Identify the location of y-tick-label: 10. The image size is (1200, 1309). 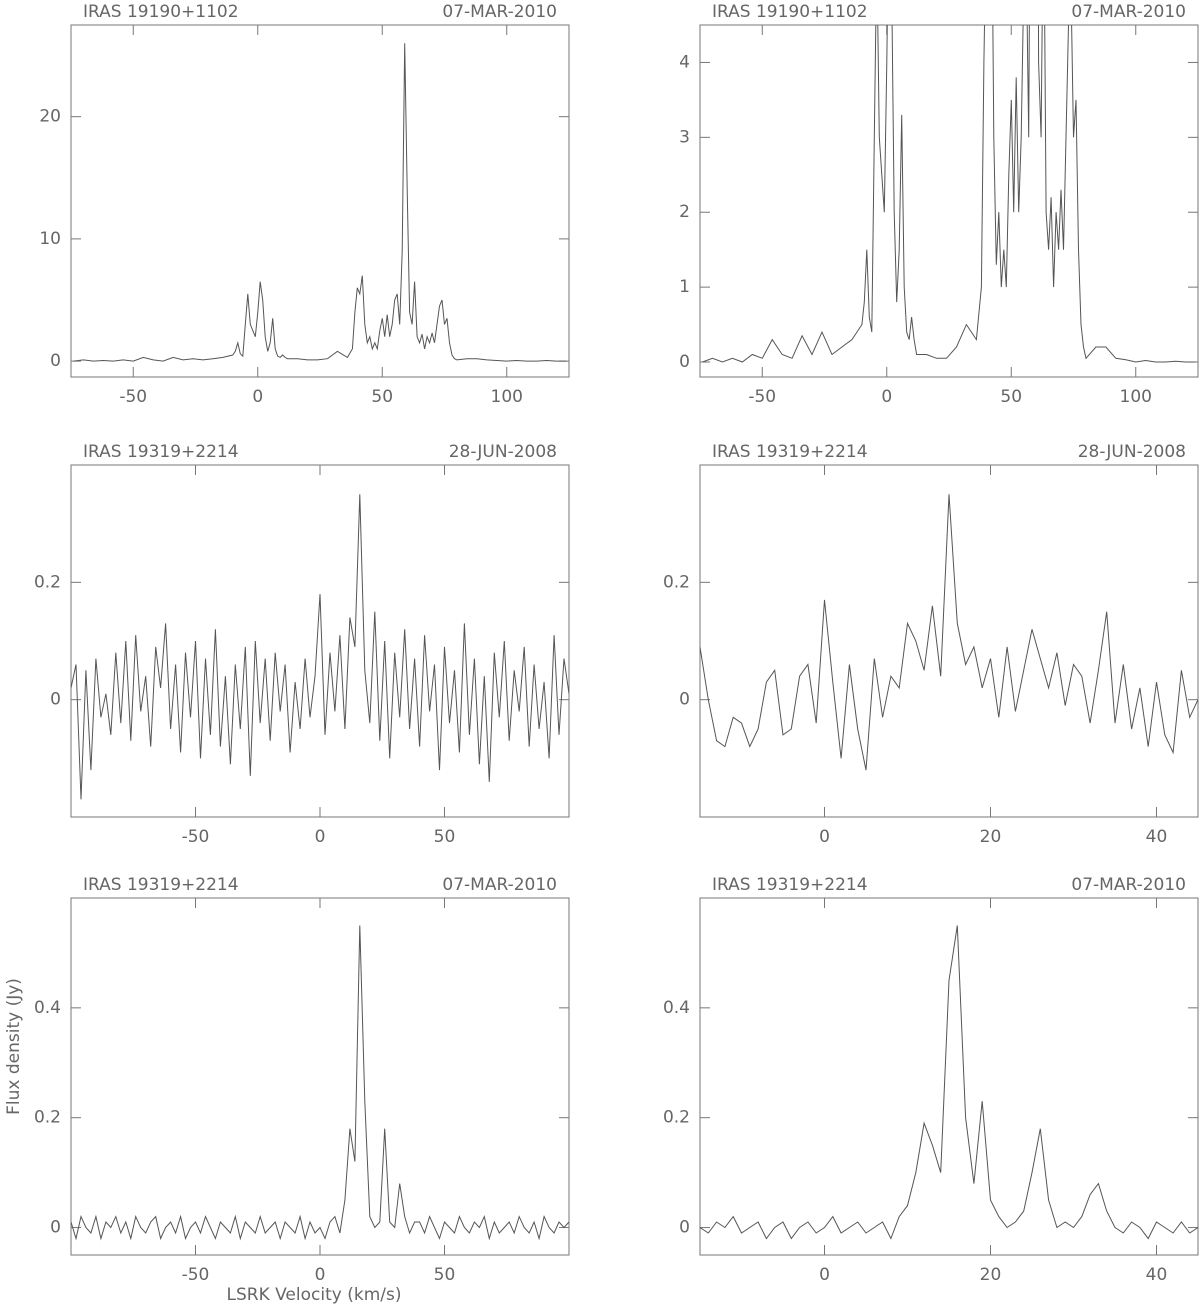
(50, 239).